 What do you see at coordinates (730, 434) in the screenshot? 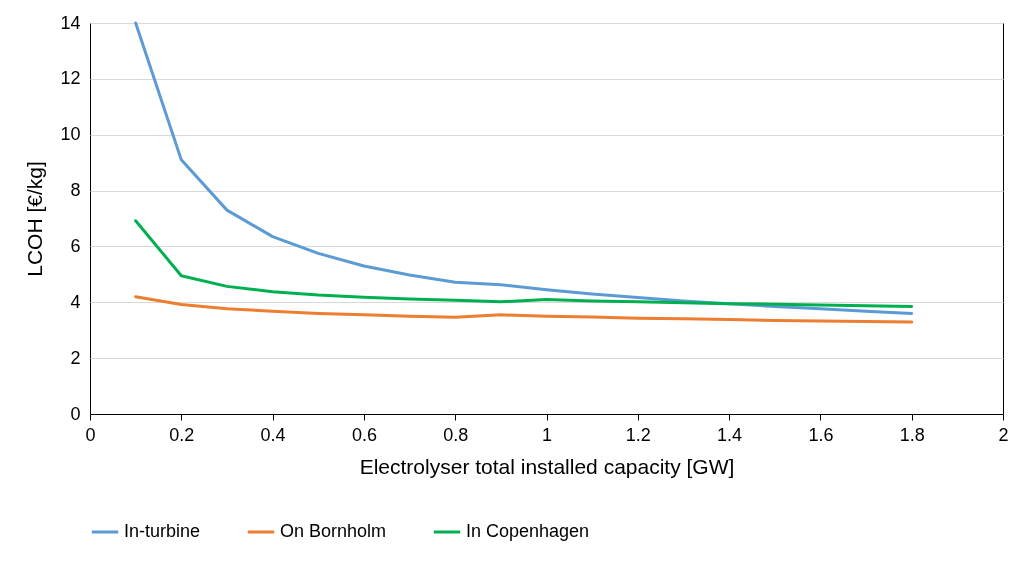
I see `x-tick-label: 1.4` at bounding box center [730, 434].